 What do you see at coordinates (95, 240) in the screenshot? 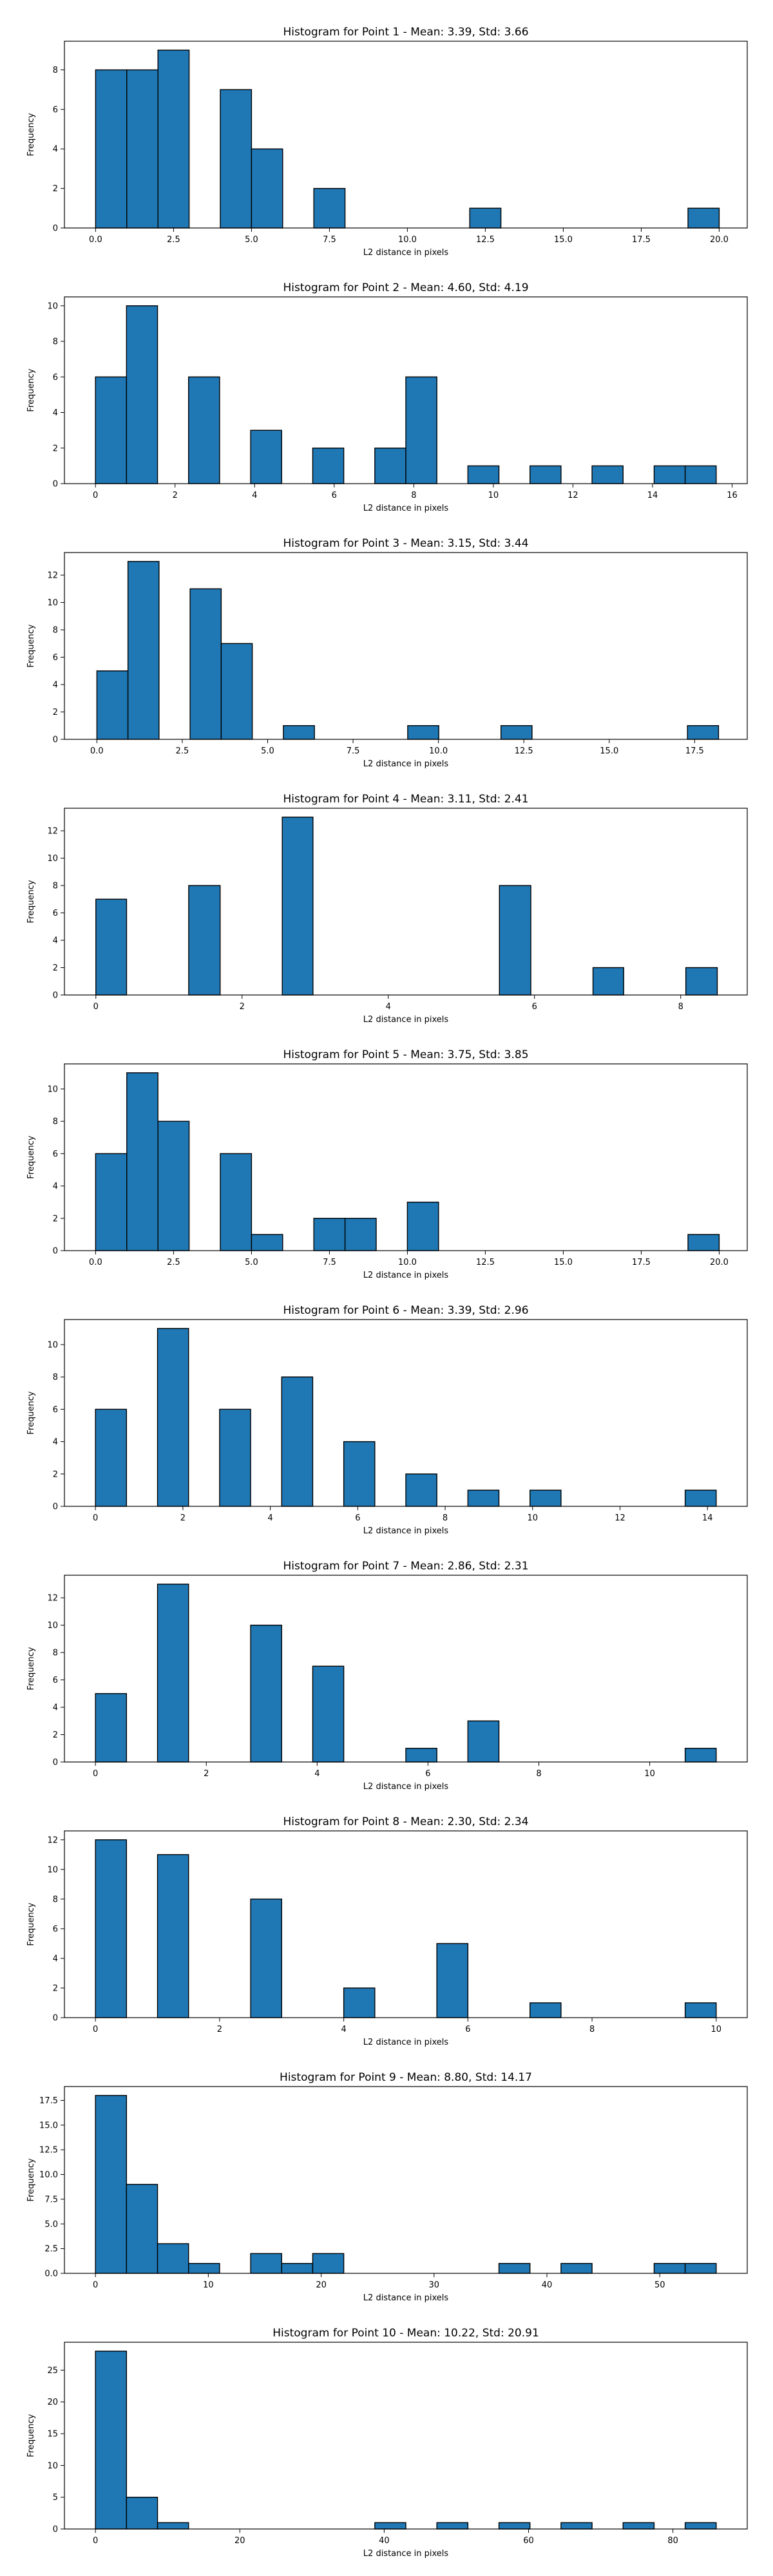
I see `x-tick-label: 0.0` at bounding box center [95, 240].